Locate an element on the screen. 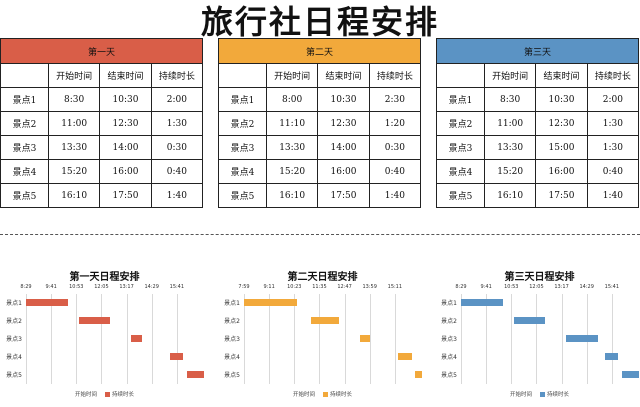 Image resolution: width=640 pixels, height=407 pixels. table-row: 景点4 15:20 16:00 0:40 is located at coordinates (320, 171).